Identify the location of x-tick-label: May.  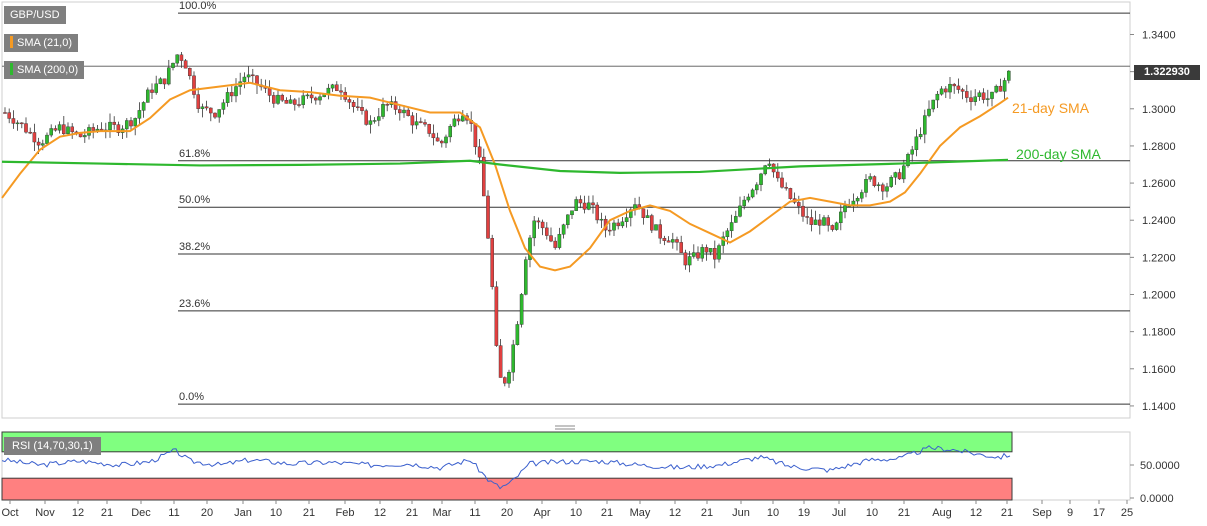
(640, 513).